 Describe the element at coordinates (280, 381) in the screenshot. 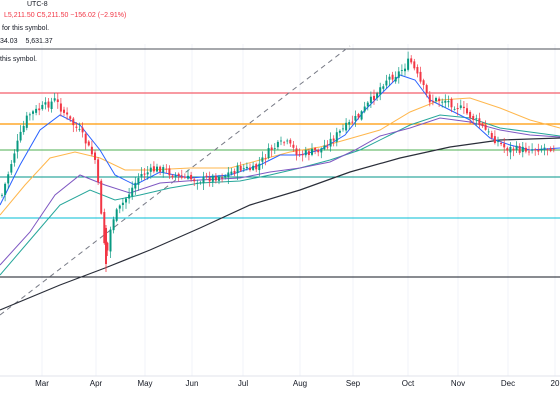

I see `time-axis: Mar Apr May Jun Jul Aug Sep Oct Nov Dec 20` at that location.